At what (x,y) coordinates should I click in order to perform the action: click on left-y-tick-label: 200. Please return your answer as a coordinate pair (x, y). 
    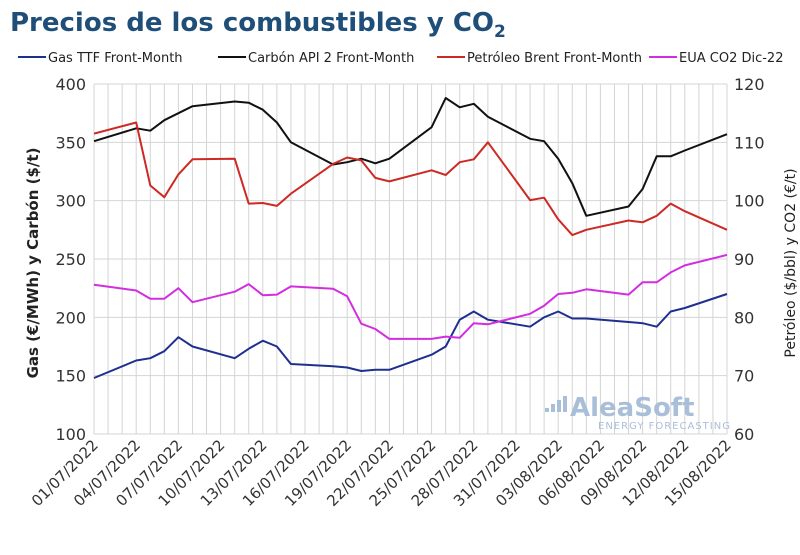
    Looking at the image, I should click on (70, 317).